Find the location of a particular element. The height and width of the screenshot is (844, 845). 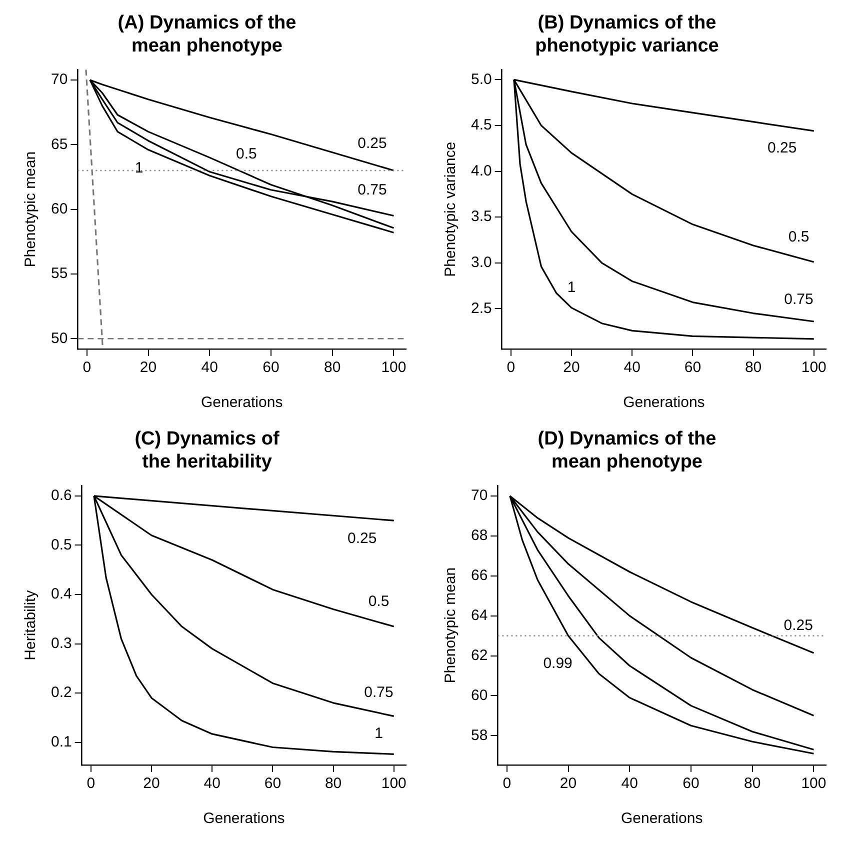

y-tick-label: 55 is located at coordinates (59, 273).